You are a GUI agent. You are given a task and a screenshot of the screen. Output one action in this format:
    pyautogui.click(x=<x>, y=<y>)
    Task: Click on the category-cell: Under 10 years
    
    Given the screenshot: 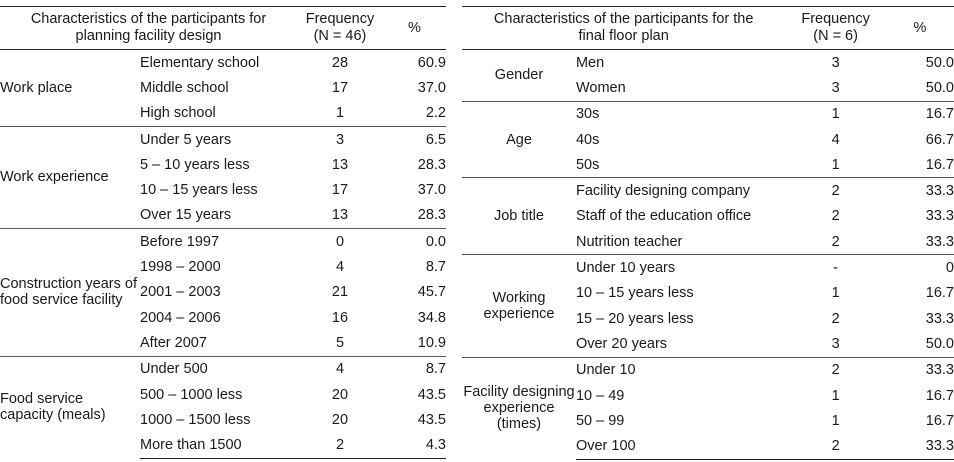 What is the action you would take?
    pyautogui.click(x=680, y=267)
    